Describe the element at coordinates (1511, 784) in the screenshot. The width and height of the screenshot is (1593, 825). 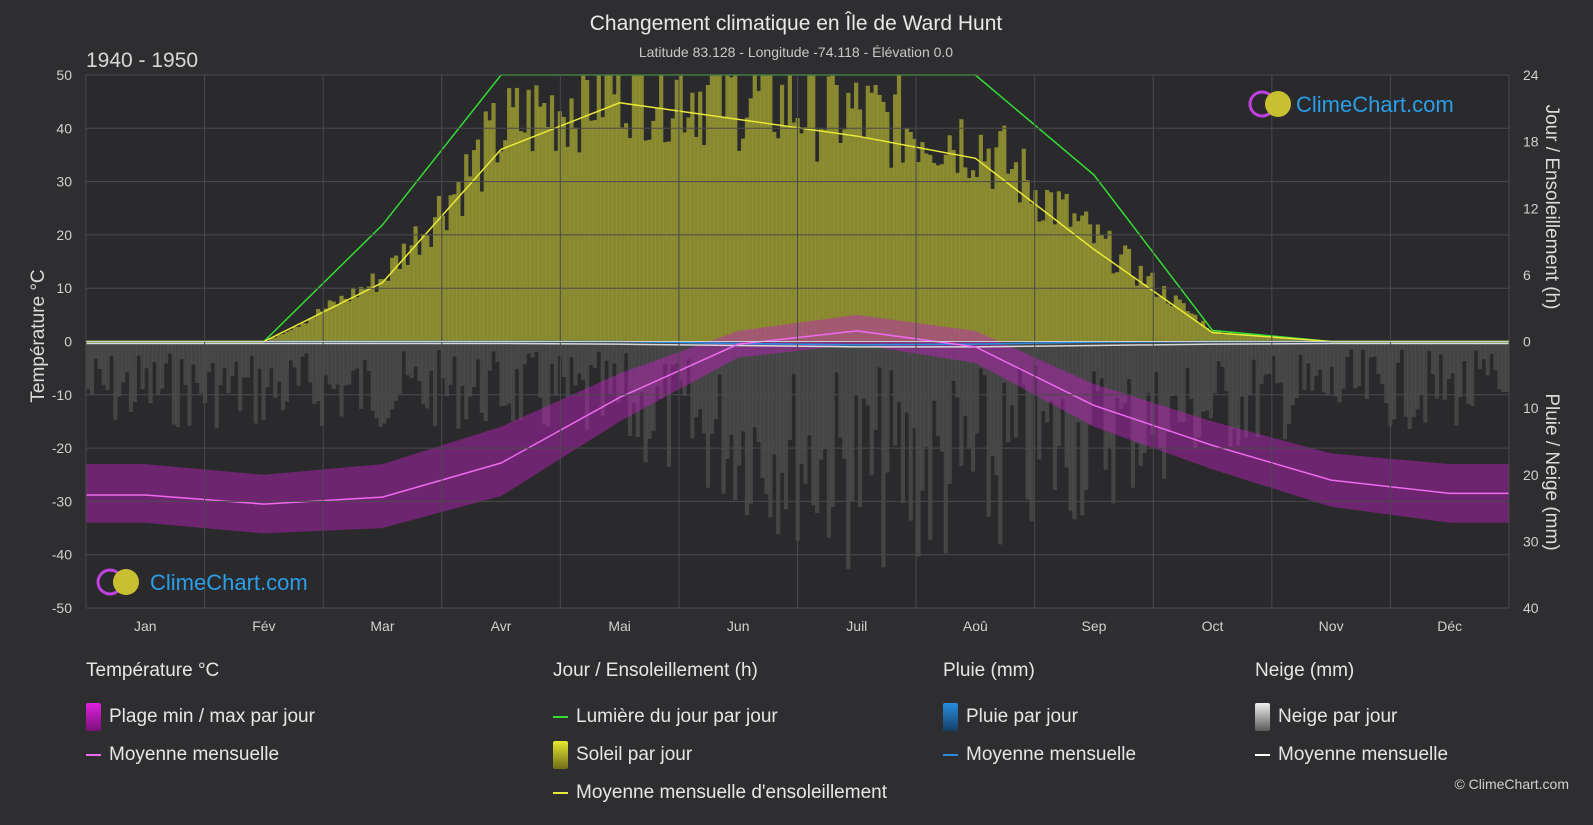
I see `copyright: © ClimeChart.com` at that location.